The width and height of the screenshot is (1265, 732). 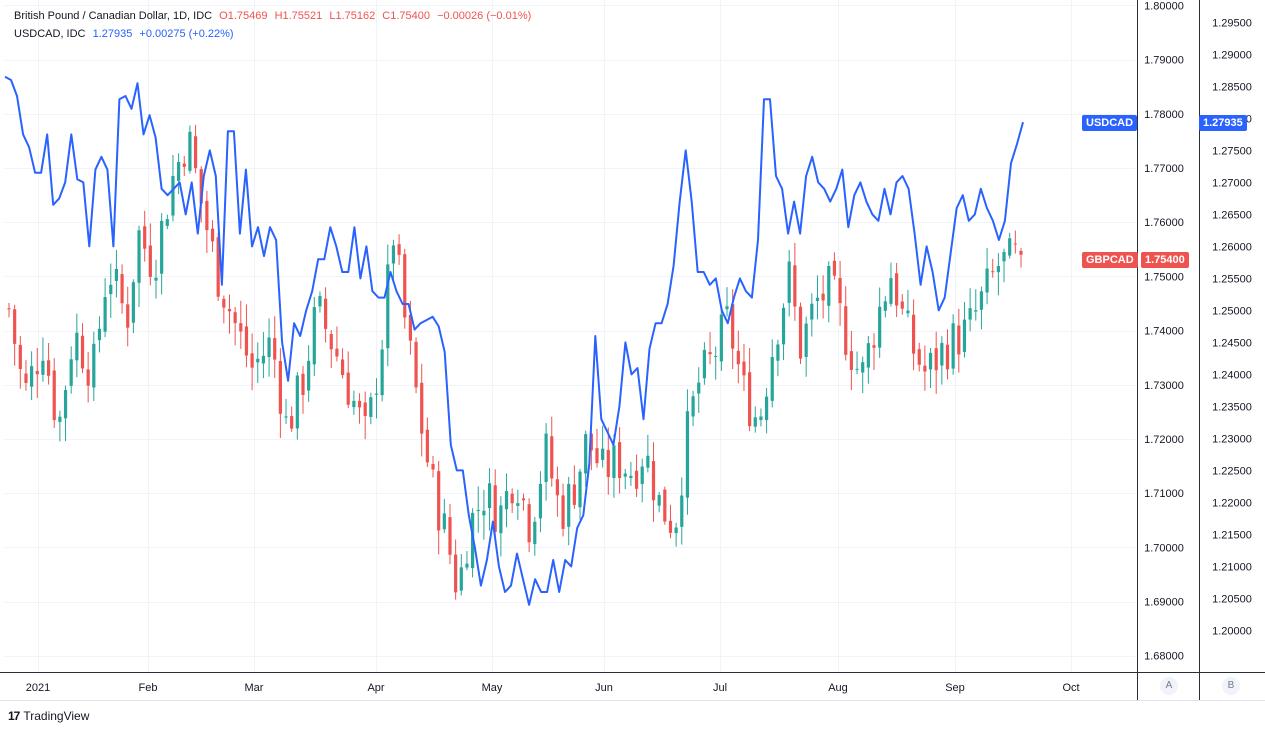 What do you see at coordinates (1231, 686) in the screenshot?
I see `scale-button-b: B` at bounding box center [1231, 686].